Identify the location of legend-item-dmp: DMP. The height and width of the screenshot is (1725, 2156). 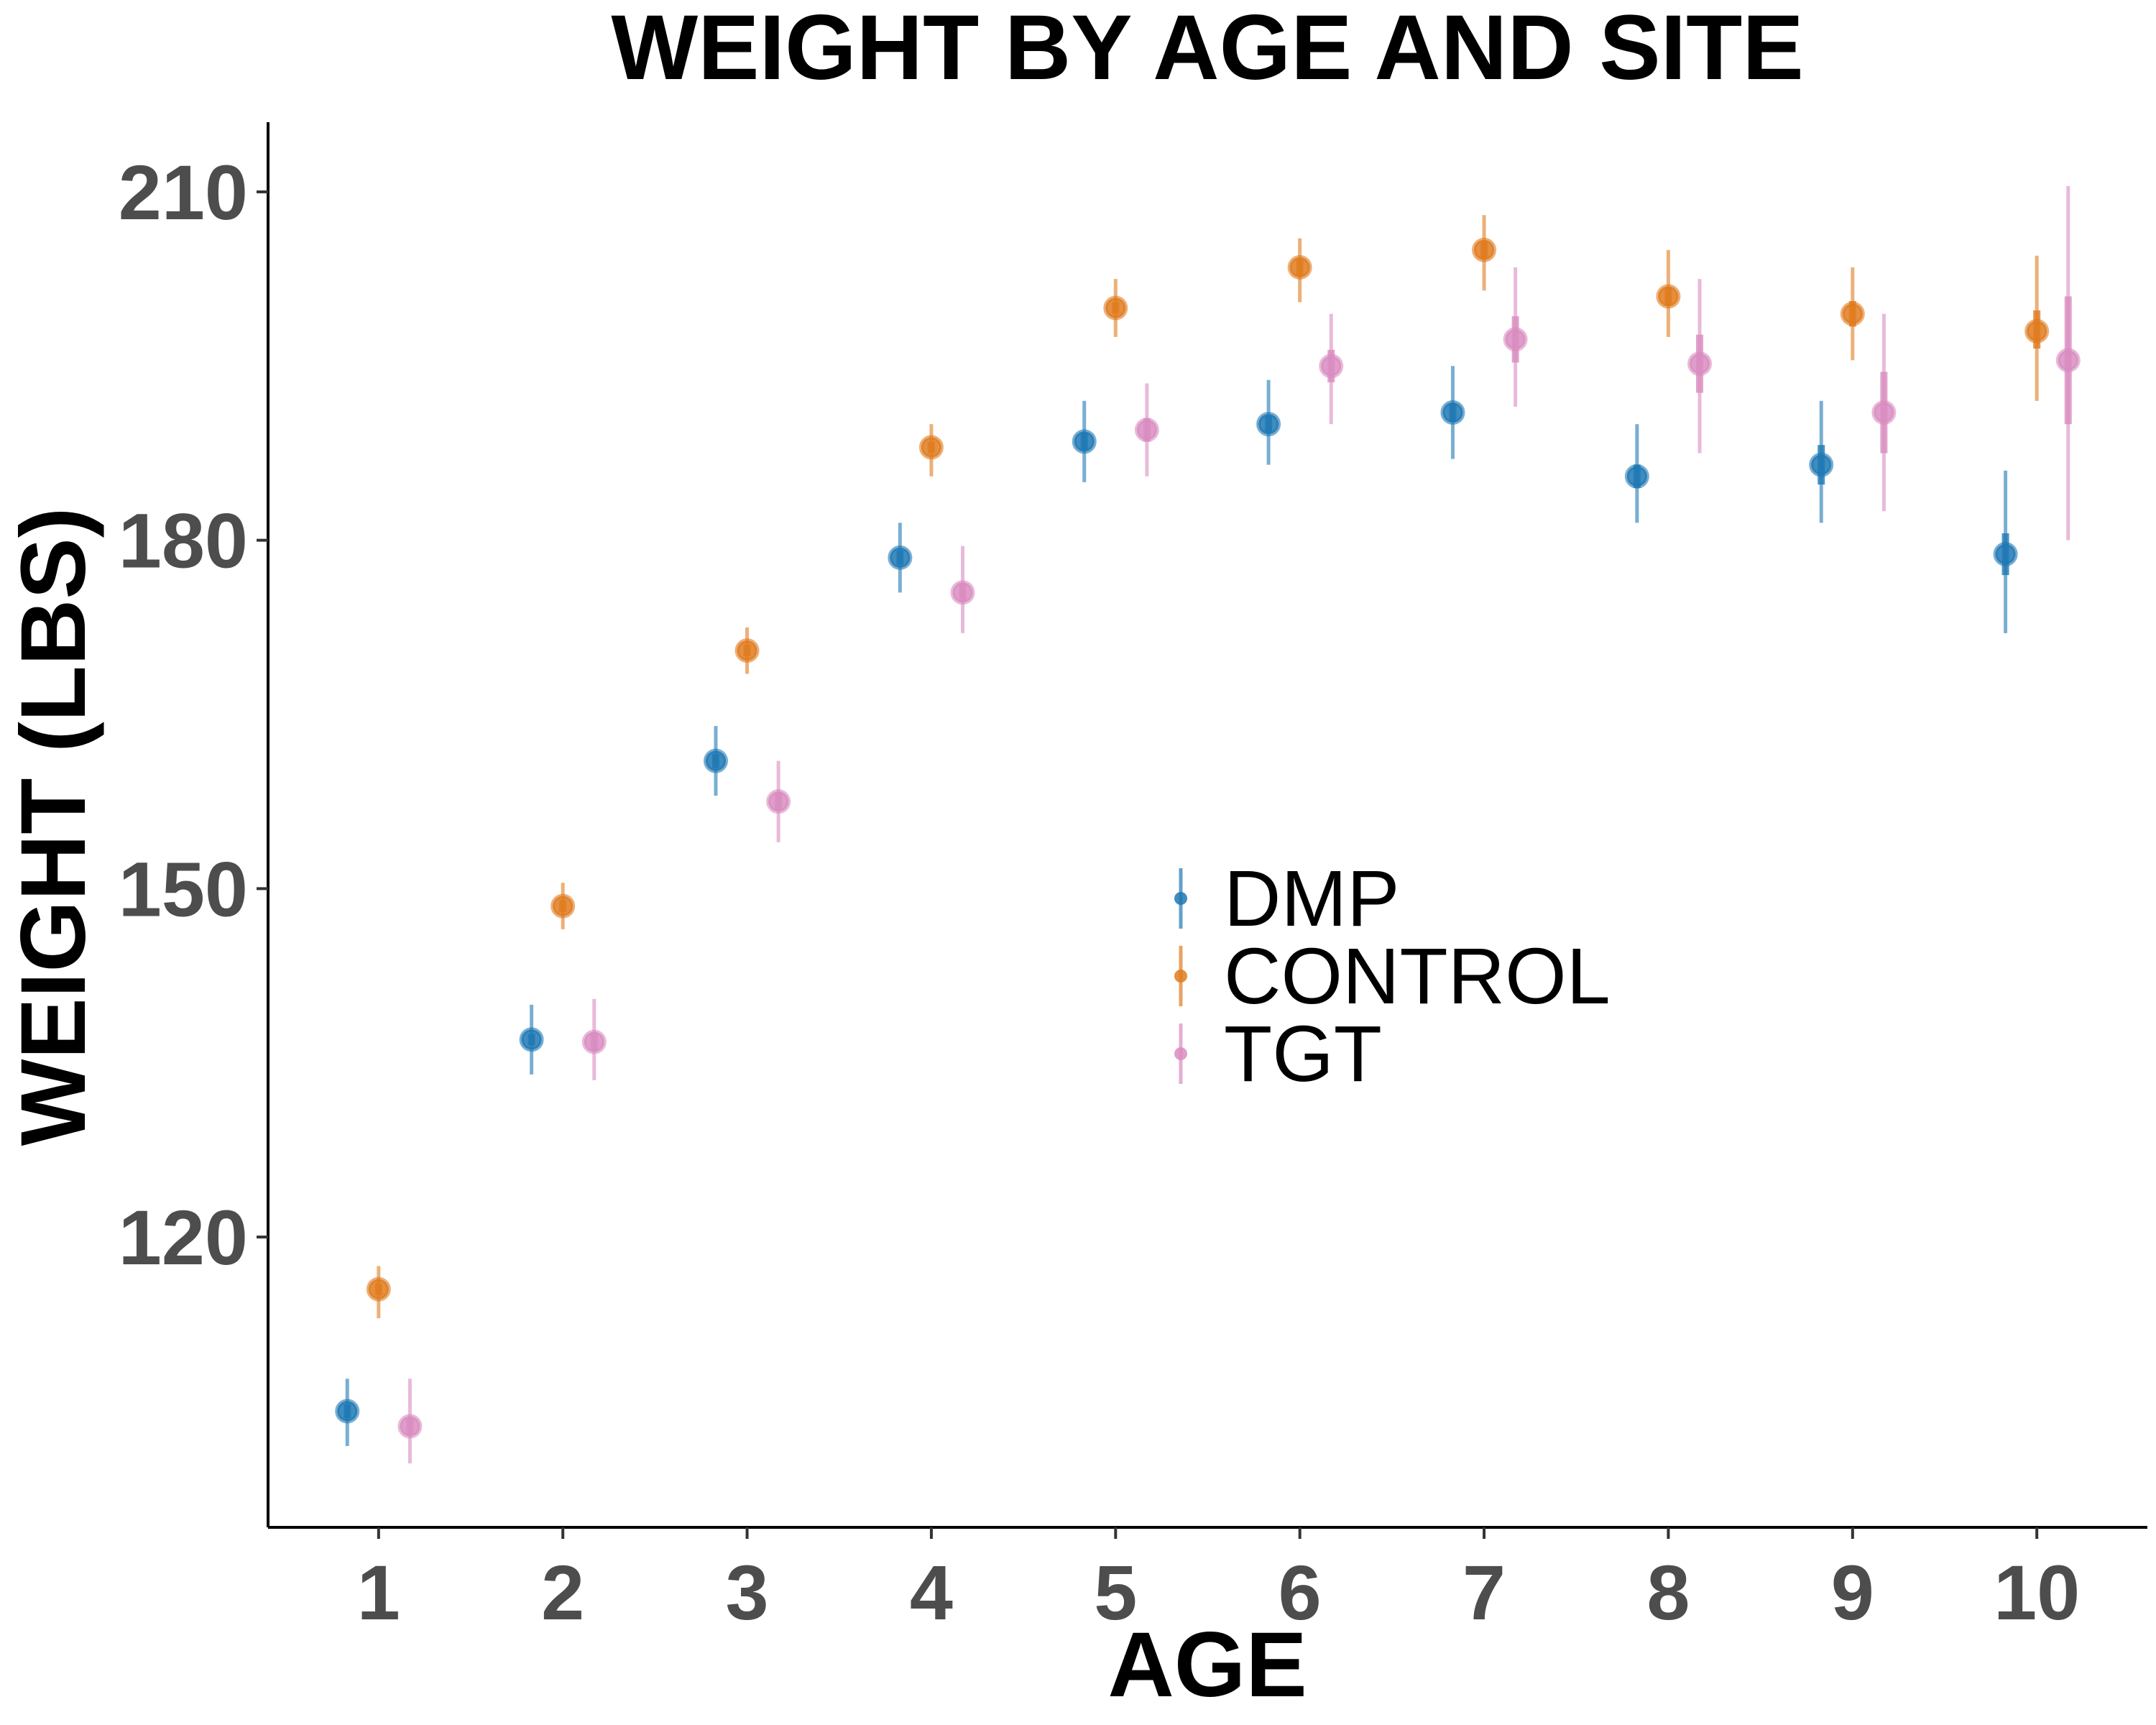
(1286, 899).